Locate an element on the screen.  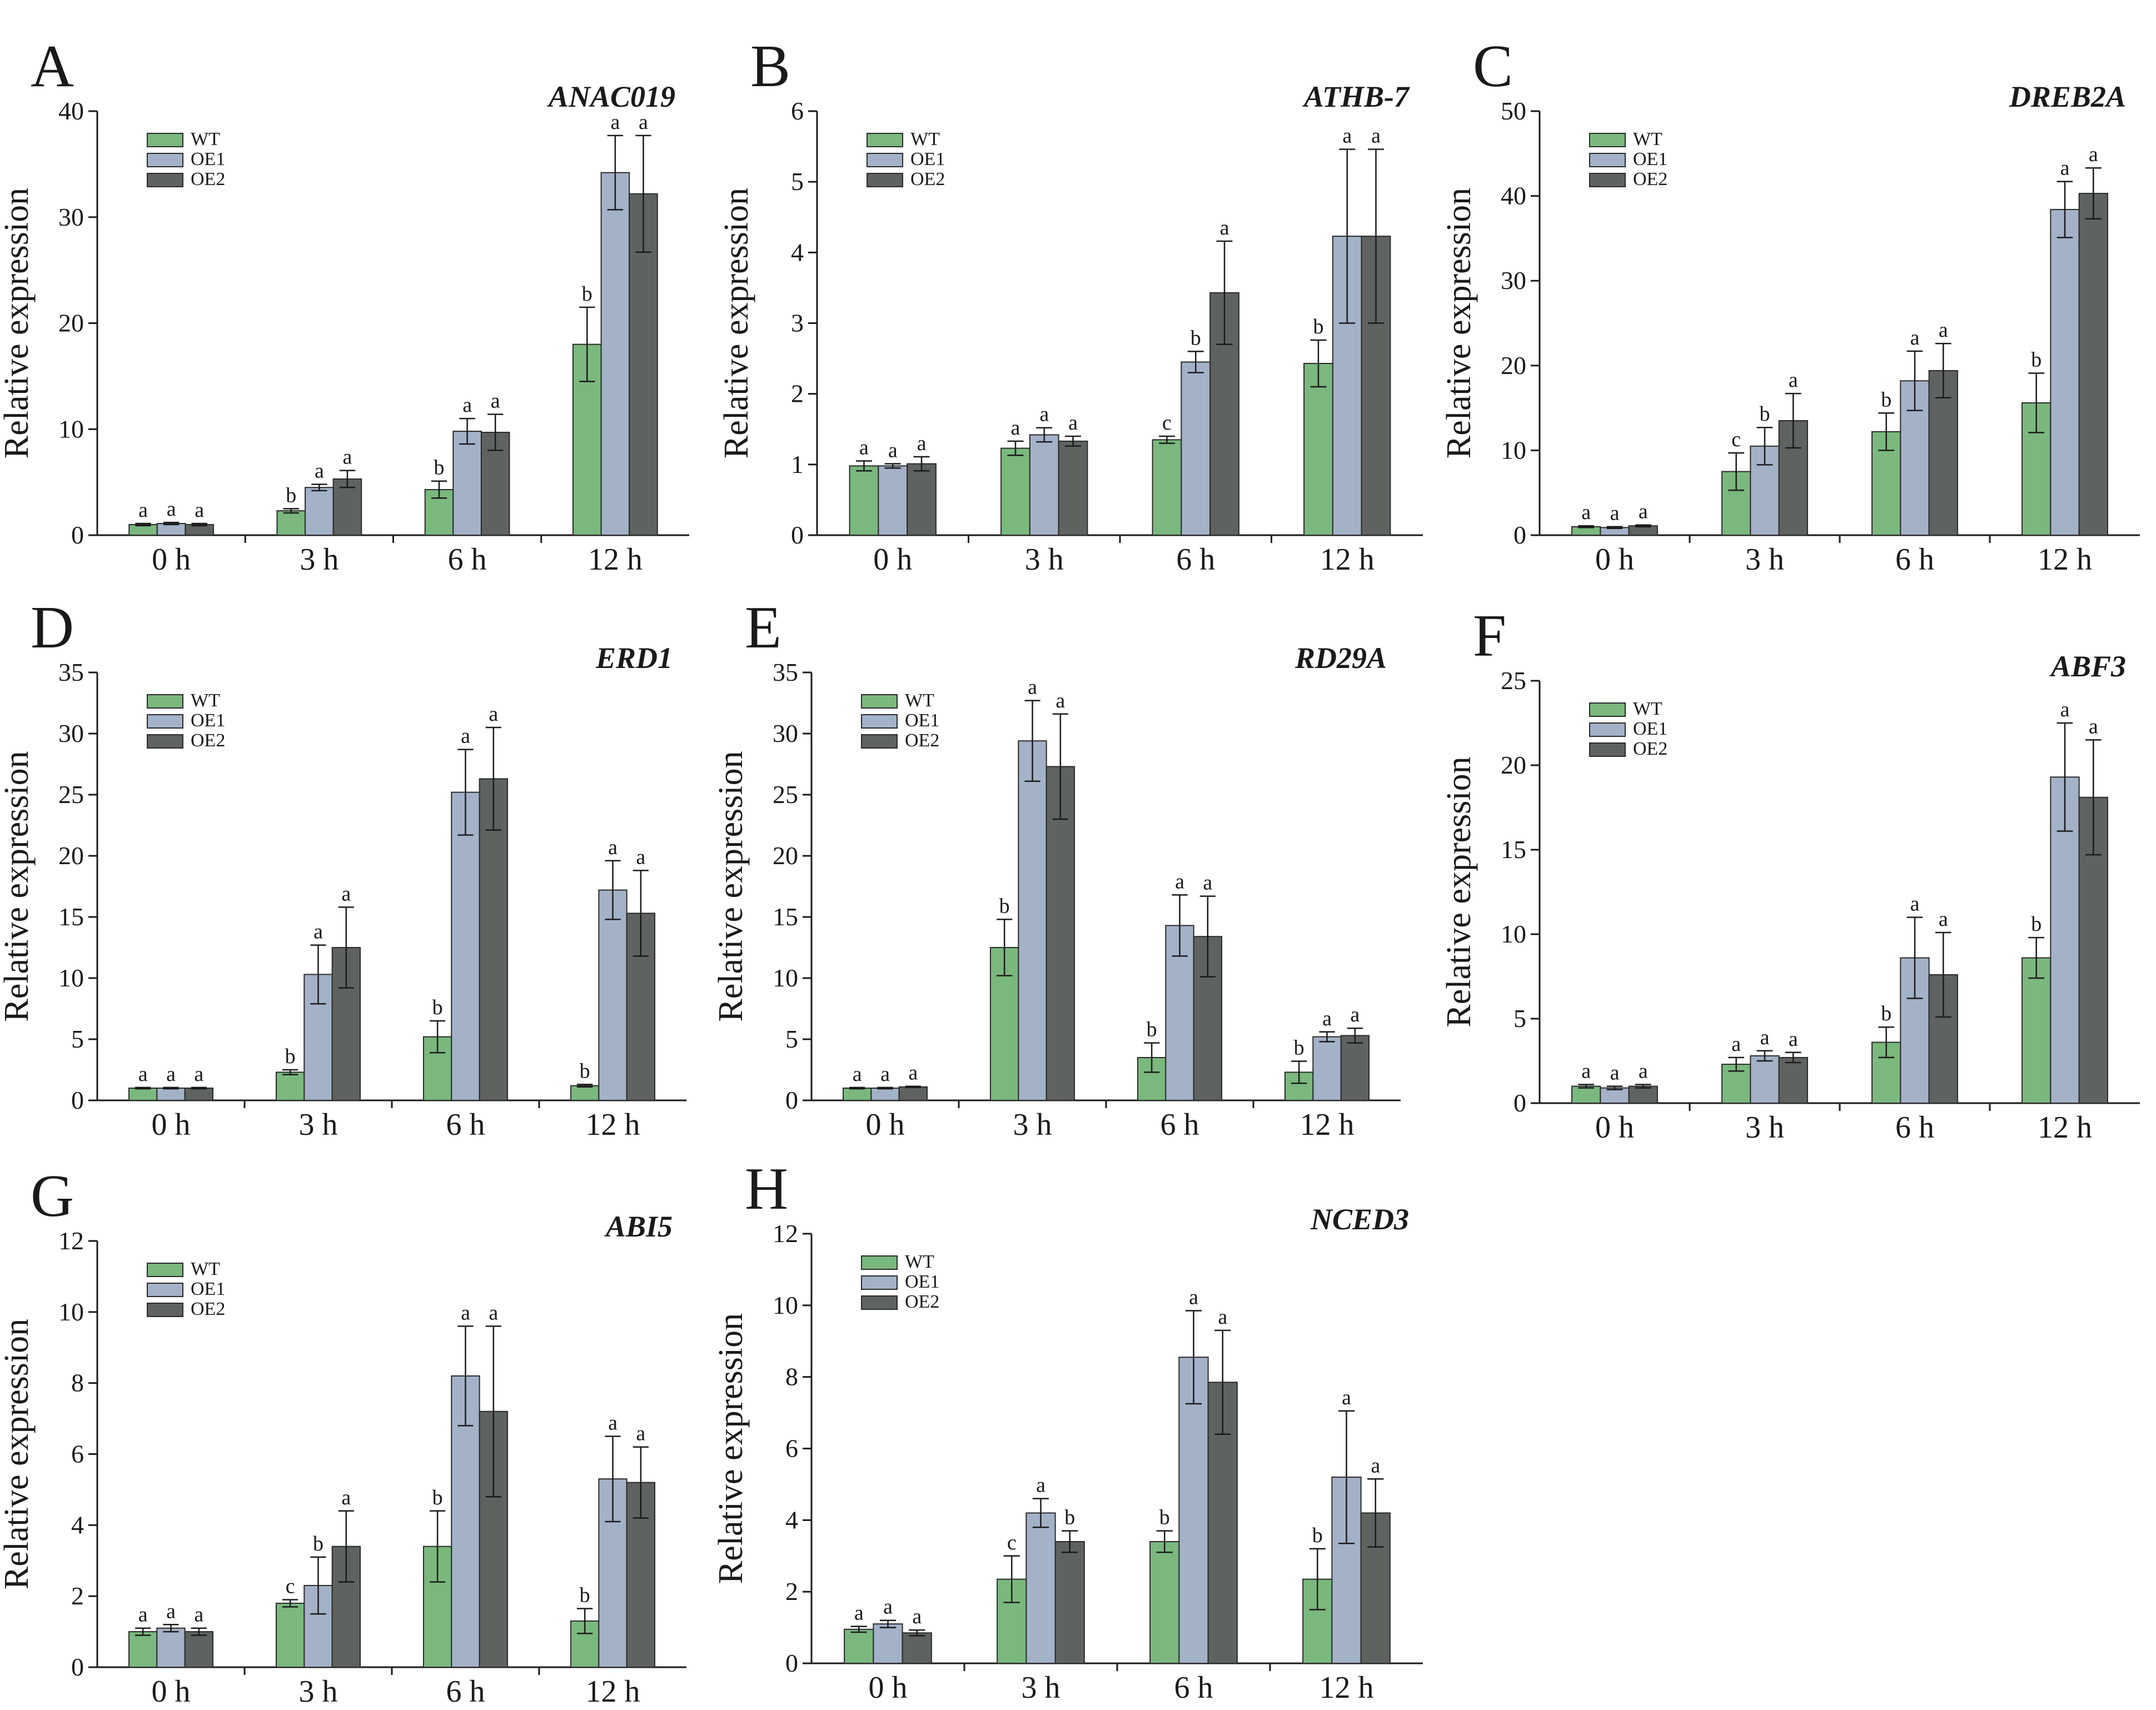
y-tick-label: 5 is located at coordinates (1519, 1018).